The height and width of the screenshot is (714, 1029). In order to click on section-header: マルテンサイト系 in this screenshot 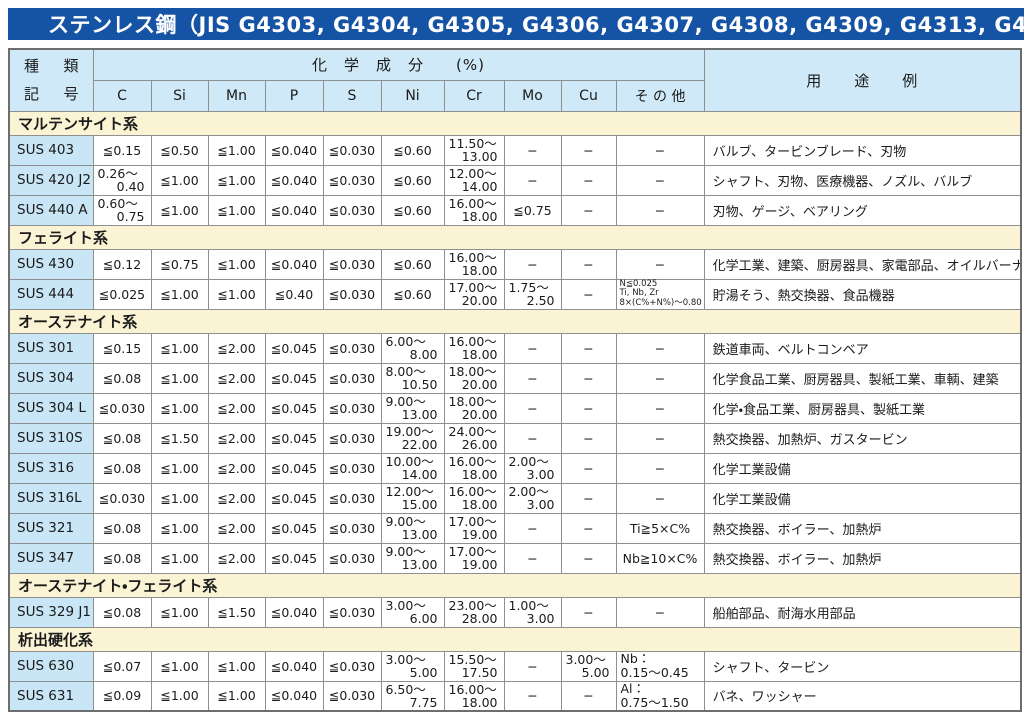, I will do `click(515, 123)`.